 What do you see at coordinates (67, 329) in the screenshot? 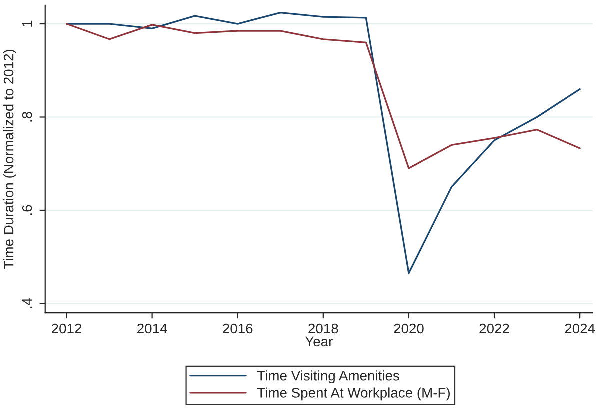
I see `x-tick-label: 2012` at bounding box center [67, 329].